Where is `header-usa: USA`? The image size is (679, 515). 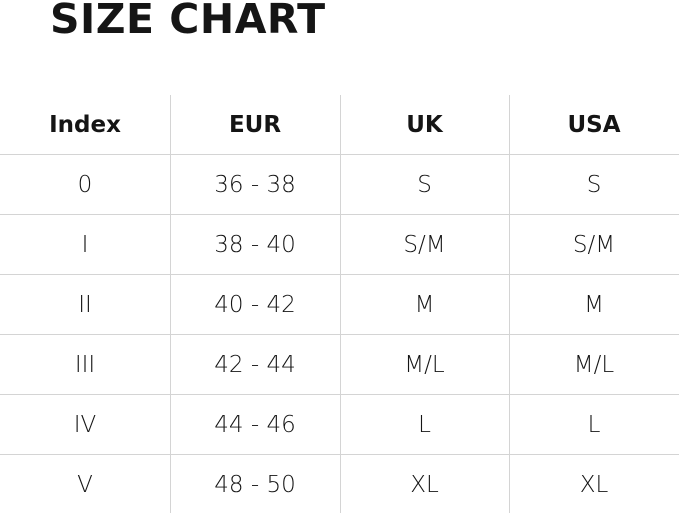
header-usa: USA is located at coordinates (594, 125).